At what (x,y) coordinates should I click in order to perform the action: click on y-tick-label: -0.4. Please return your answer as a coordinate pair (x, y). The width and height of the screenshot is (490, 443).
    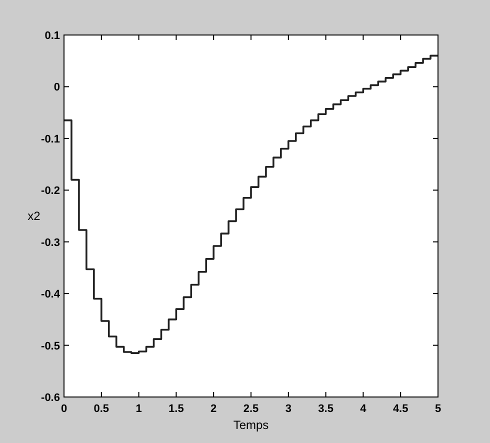
    Looking at the image, I should click on (51, 294).